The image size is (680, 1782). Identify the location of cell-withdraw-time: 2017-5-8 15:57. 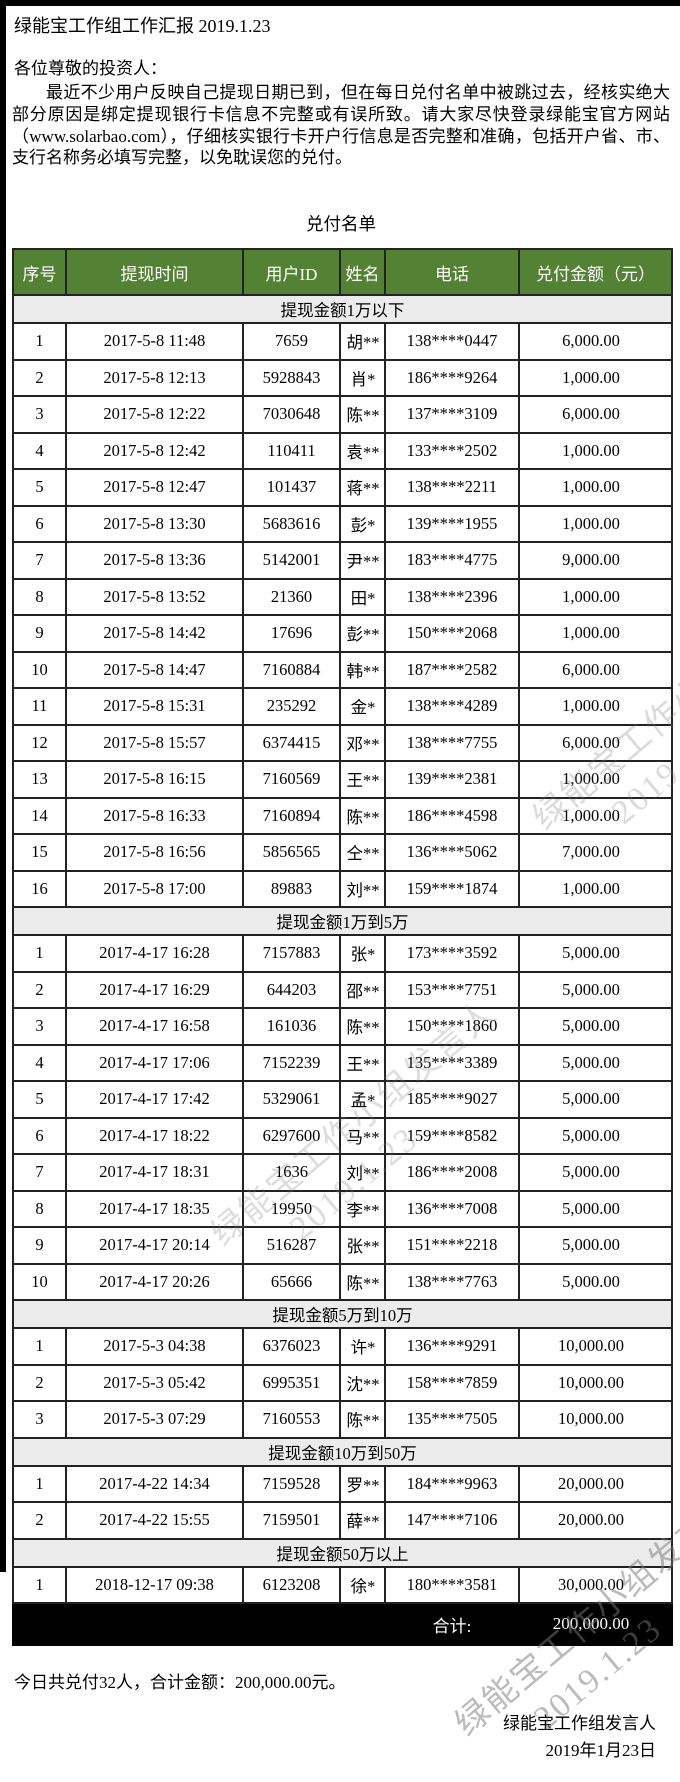
(154, 743).